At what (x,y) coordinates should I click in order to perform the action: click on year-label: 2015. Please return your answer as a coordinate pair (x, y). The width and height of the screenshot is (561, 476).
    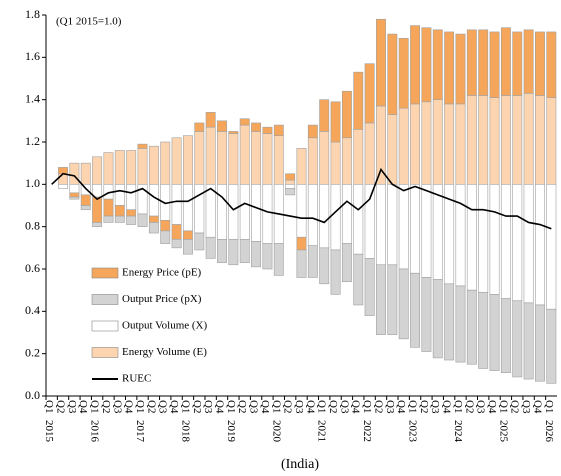
    Looking at the image, I should click on (49, 431).